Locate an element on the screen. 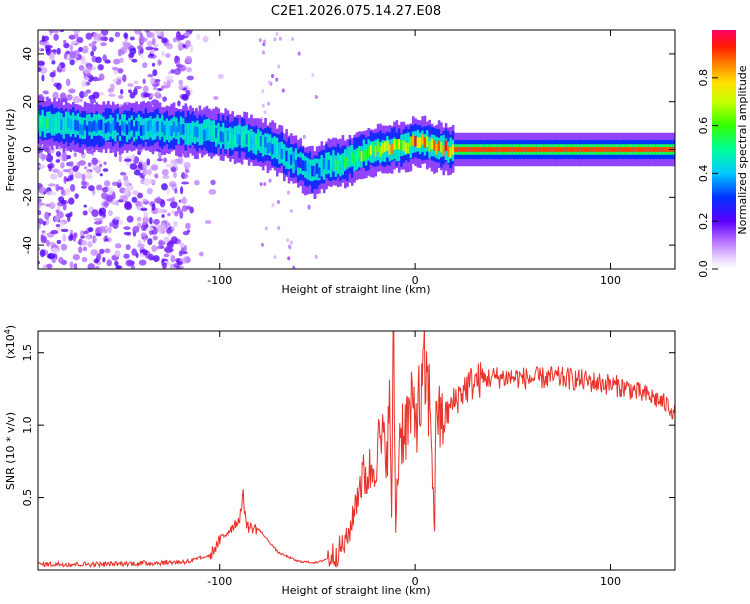 The image size is (750, 604). colorbar-tick-label: 0.2 is located at coordinates (703, 221).